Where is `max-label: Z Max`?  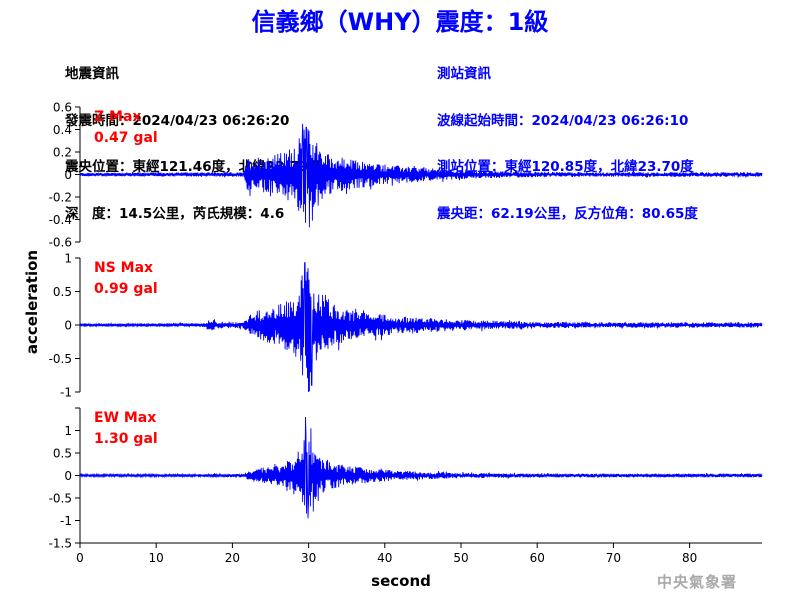
max-label: Z Max is located at coordinates (117, 117).